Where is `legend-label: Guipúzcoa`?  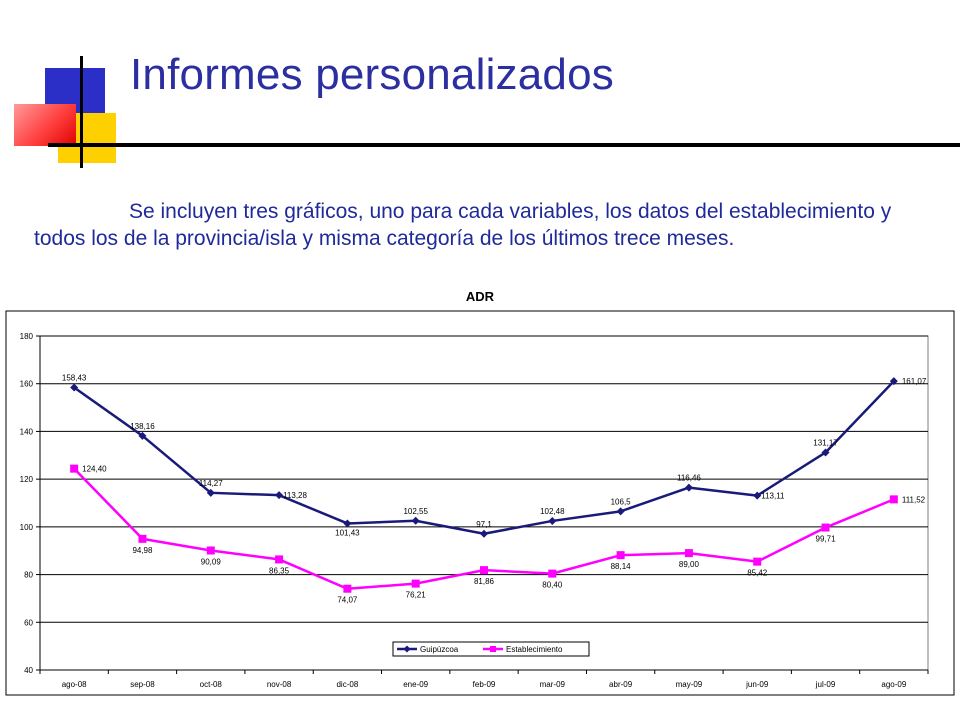
legend-label: Guipúzcoa is located at coordinates (439, 649).